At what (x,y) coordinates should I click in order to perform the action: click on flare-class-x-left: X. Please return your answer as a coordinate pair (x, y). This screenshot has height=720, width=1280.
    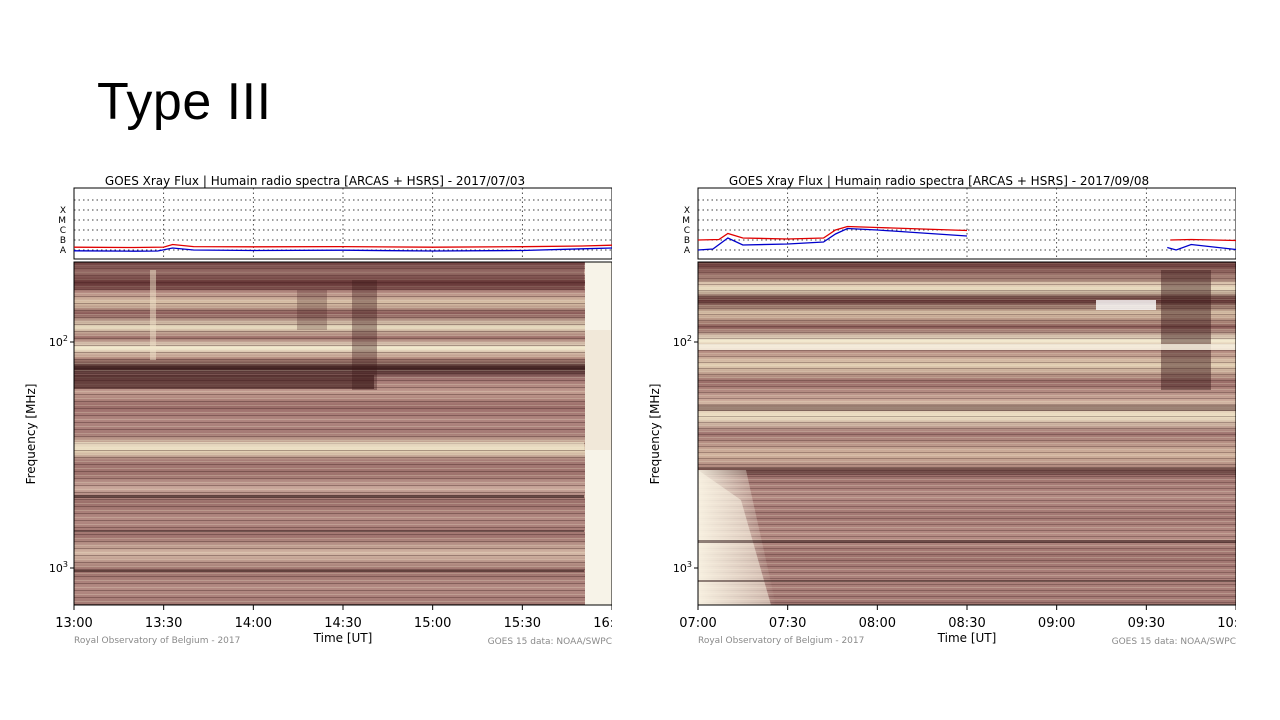
    Looking at the image, I should click on (63, 211).